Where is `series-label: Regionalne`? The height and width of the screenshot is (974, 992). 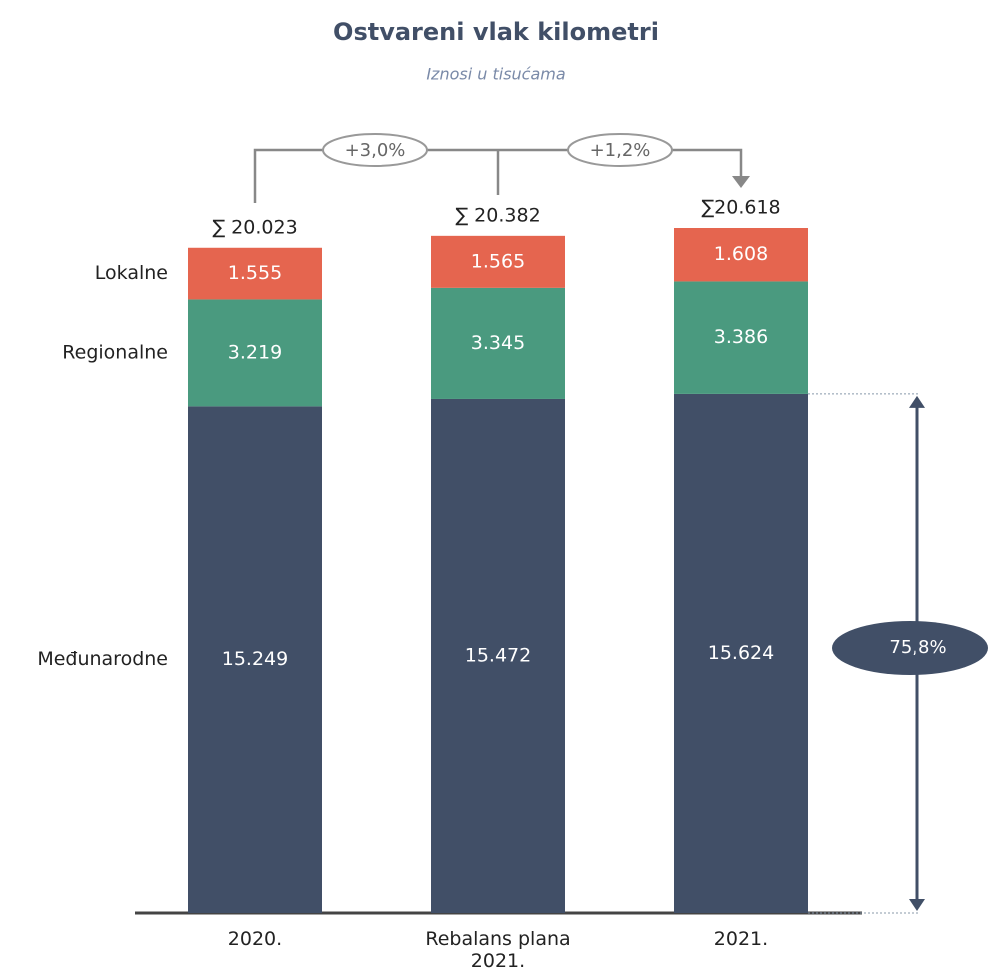 series-label: Regionalne is located at coordinates (115, 352).